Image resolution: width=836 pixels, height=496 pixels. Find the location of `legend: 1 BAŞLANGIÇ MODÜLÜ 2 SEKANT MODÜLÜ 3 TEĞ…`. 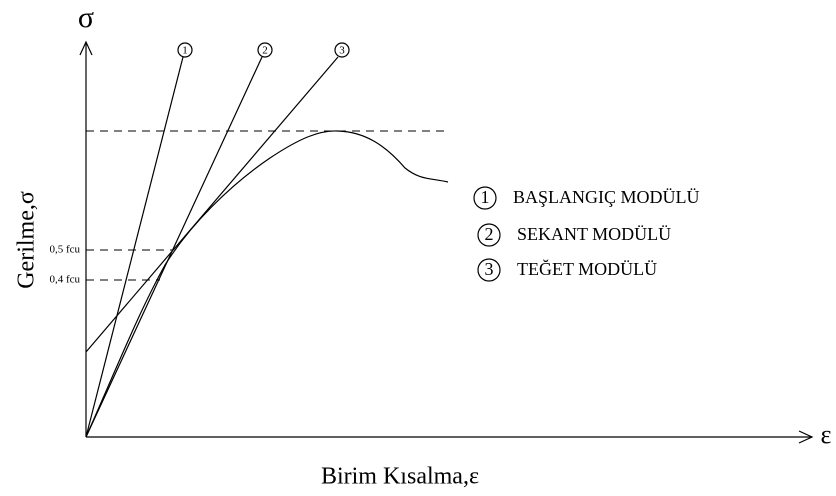

legend: 1 BAŞLANGIÇ MODÜLÜ 2 SEKANT MODÜLÜ 3 TEĞ… is located at coordinates (586, 234).